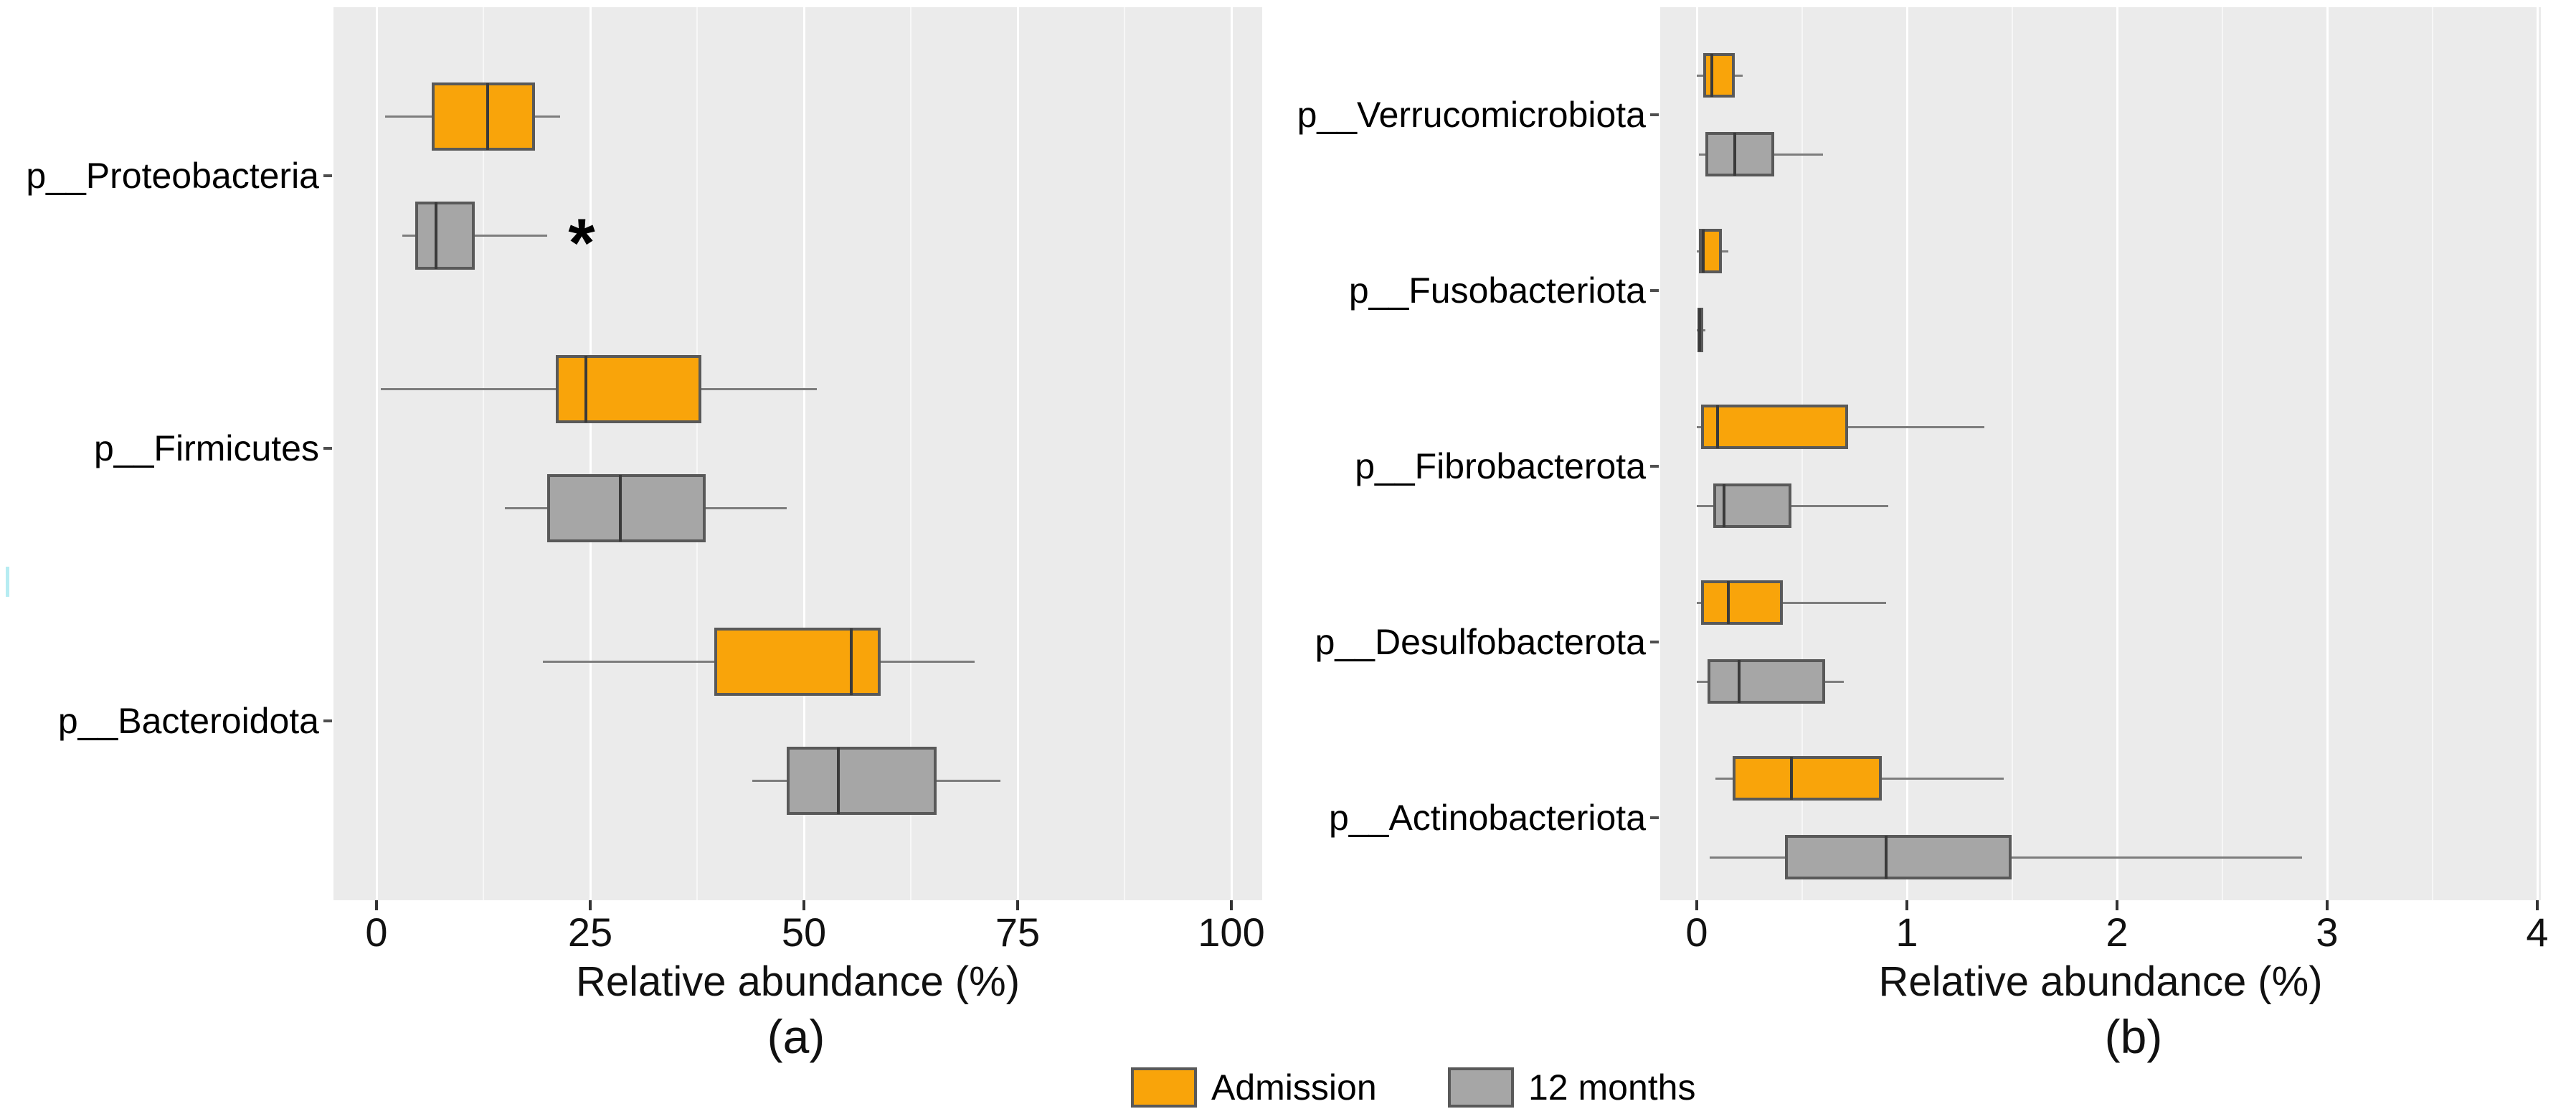 This screenshot has height=1114, width=2576. I want to click on whisker-line-b-p-fibrobacterota-12-months, so click(1792, 505).